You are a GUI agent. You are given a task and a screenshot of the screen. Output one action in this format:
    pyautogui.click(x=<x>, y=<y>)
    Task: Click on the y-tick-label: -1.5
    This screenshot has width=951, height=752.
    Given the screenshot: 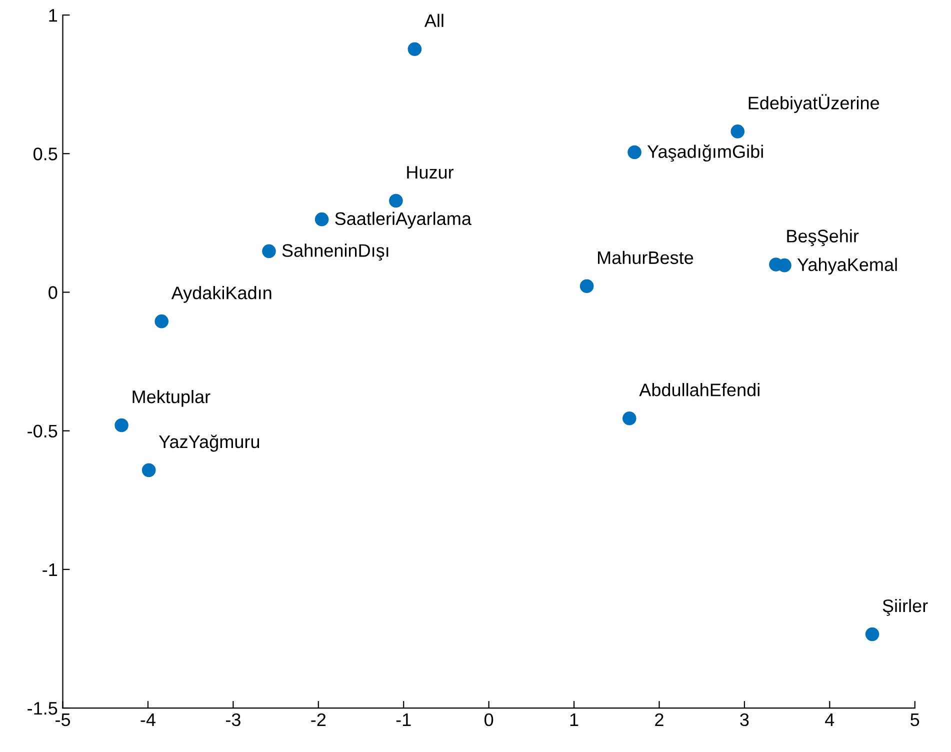 What is the action you would take?
    pyautogui.click(x=43, y=708)
    